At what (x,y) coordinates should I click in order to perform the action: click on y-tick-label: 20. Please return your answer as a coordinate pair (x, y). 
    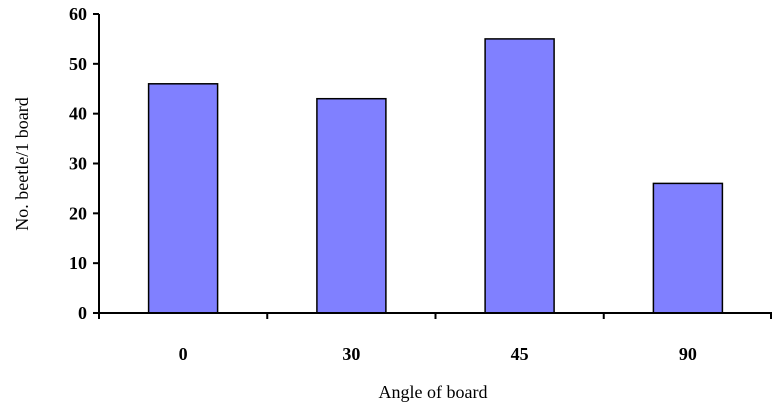
    Looking at the image, I should click on (78, 213).